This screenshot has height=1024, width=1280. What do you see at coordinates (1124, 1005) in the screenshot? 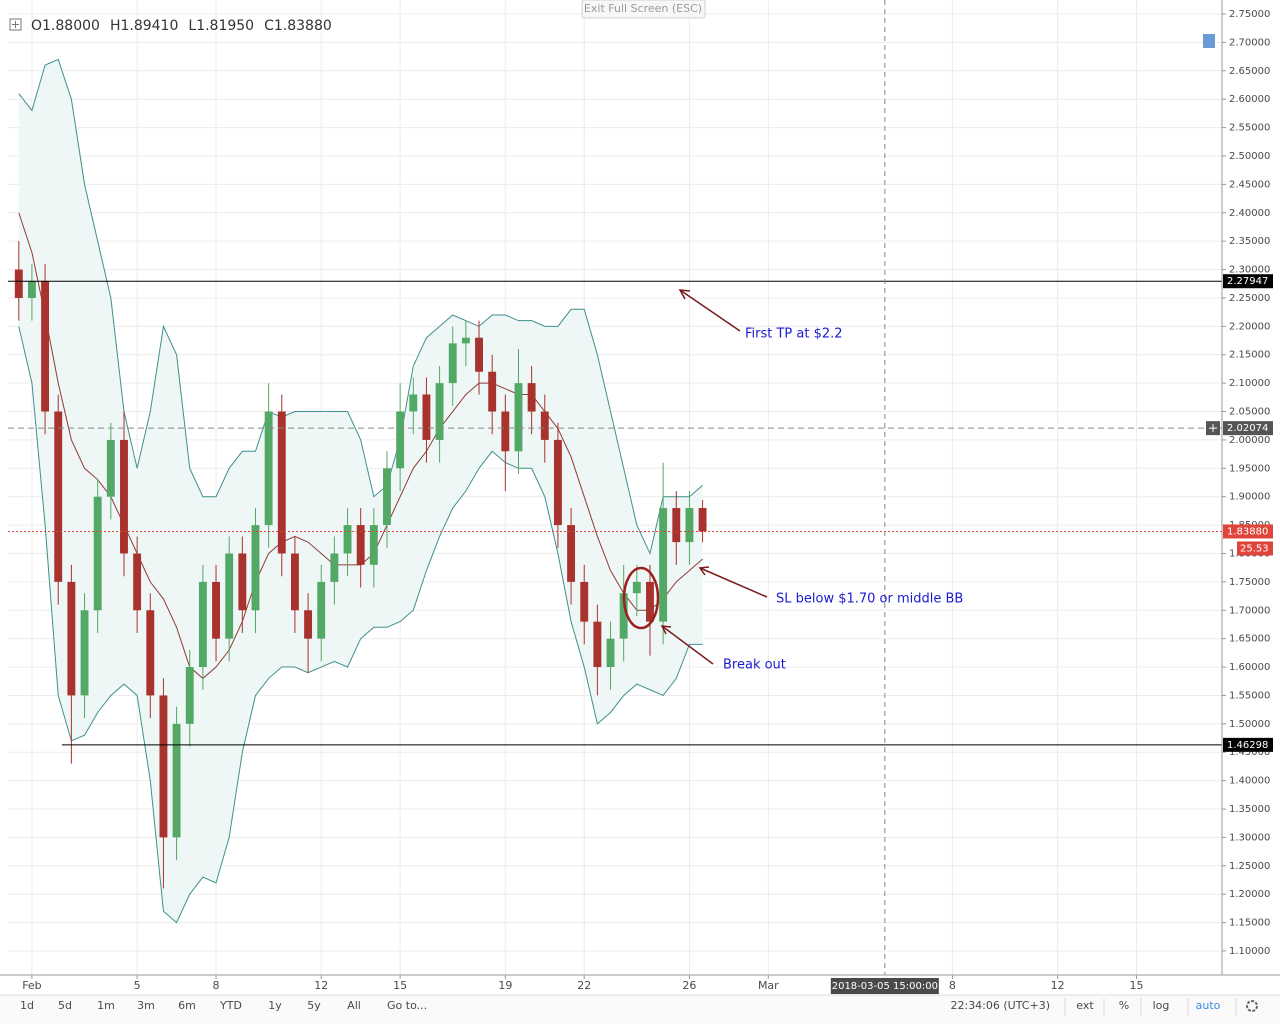
I see `option-button: %` at bounding box center [1124, 1005].